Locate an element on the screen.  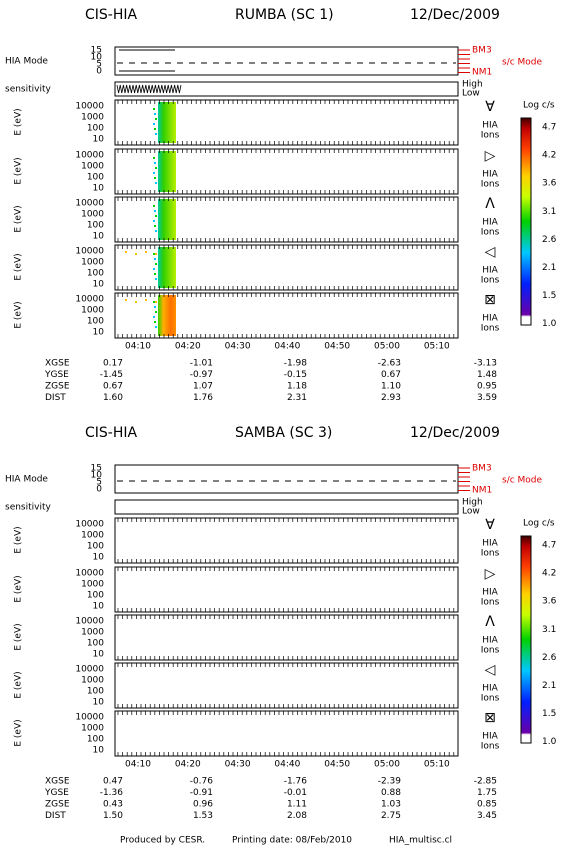
time-tick: 04:10 is located at coordinates (138, 347).